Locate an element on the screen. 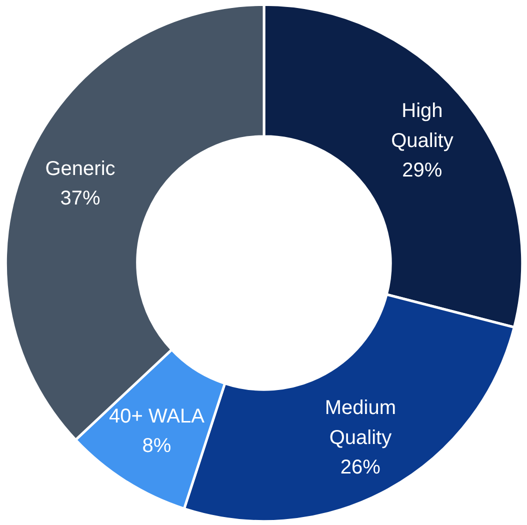  slice-label: 40+ WALA is located at coordinates (157, 417).